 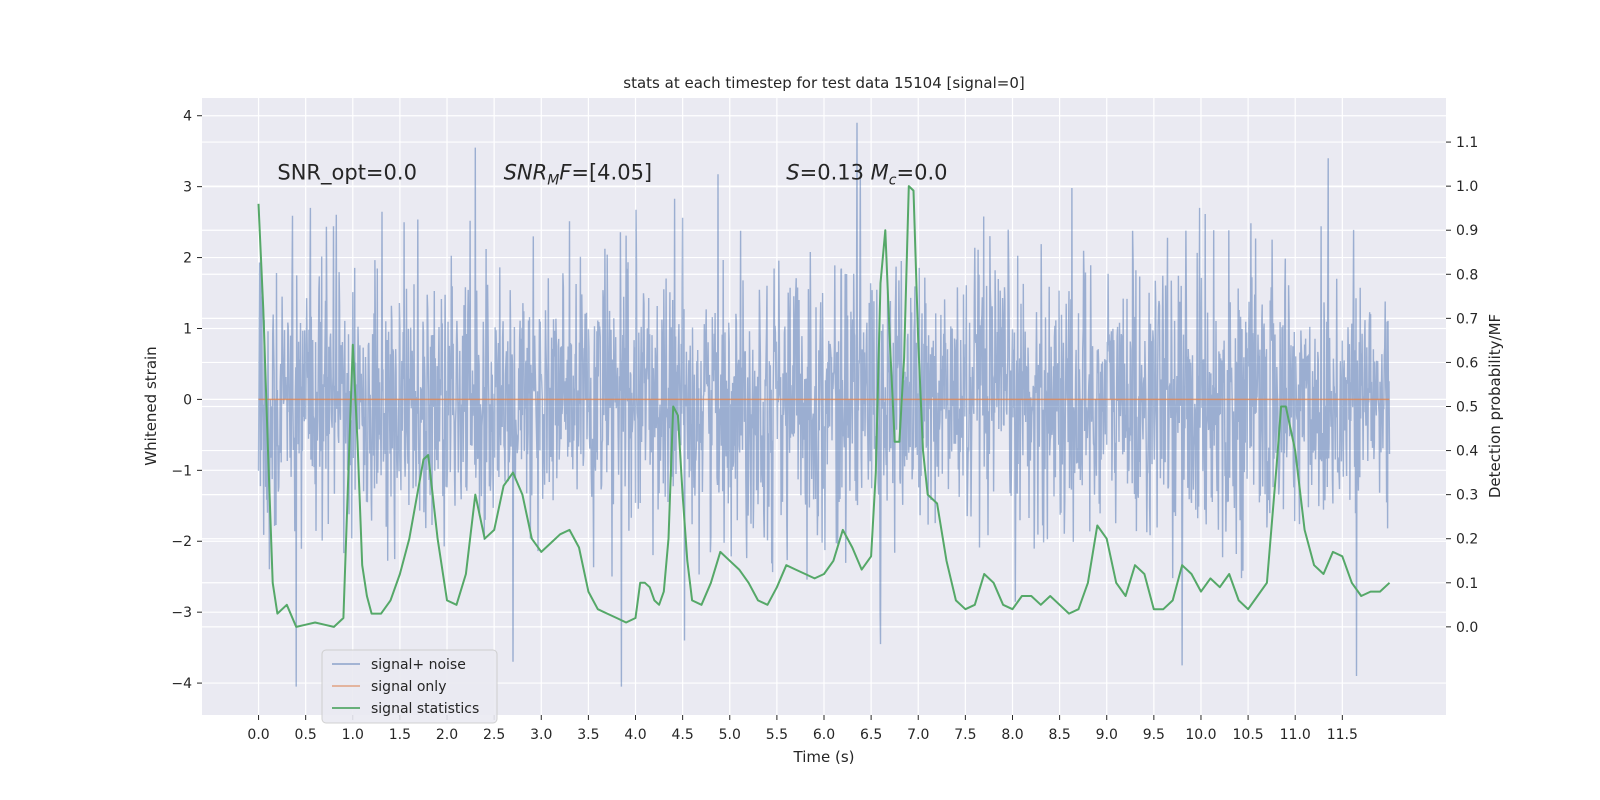 I want to click on y-tick-label-right: 1.1, so click(x=1467, y=143).